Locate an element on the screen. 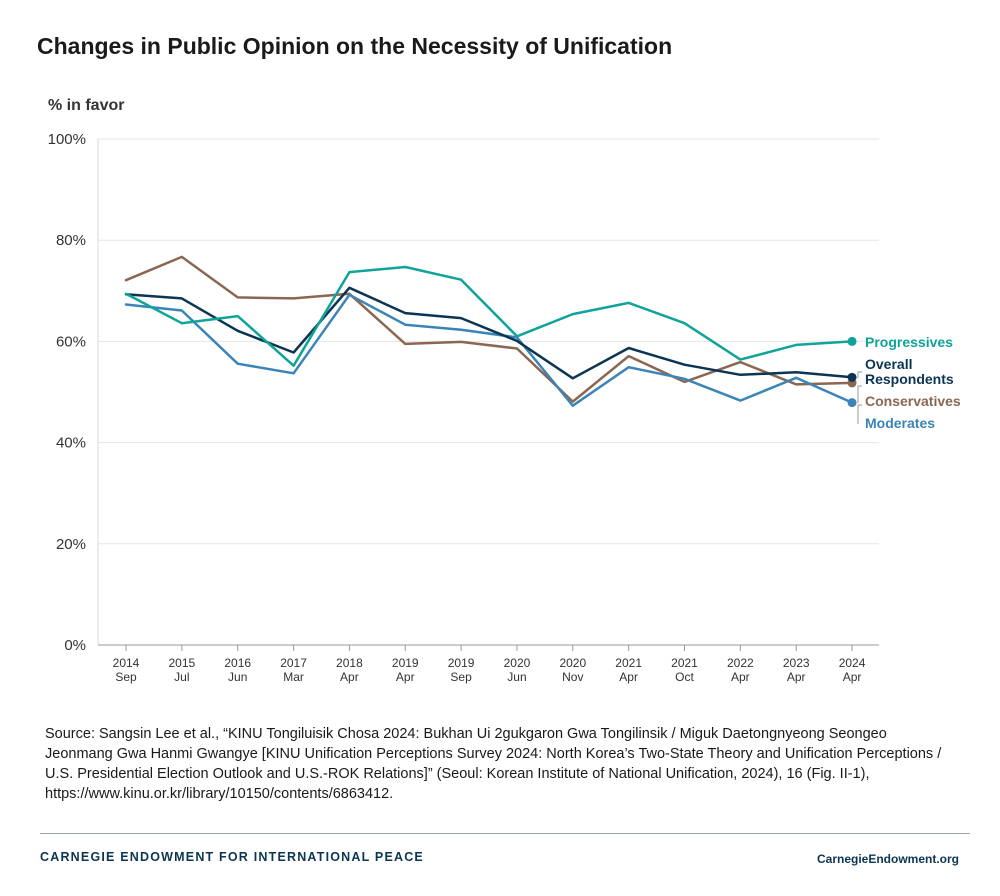  website-link: CarnegieEndowment.org is located at coordinates (887, 859).